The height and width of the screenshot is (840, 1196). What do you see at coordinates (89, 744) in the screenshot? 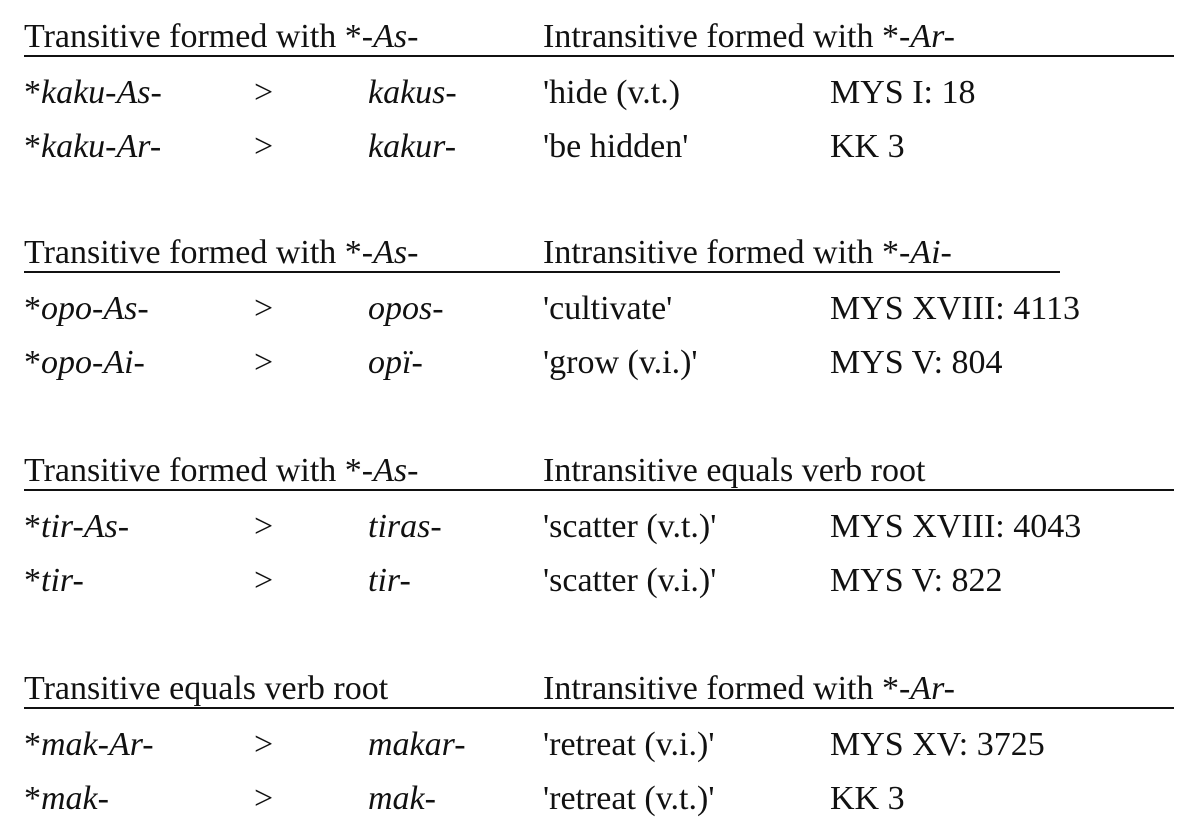
I see `proto-form: *mak-Ar-` at bounding box center [89, 744].